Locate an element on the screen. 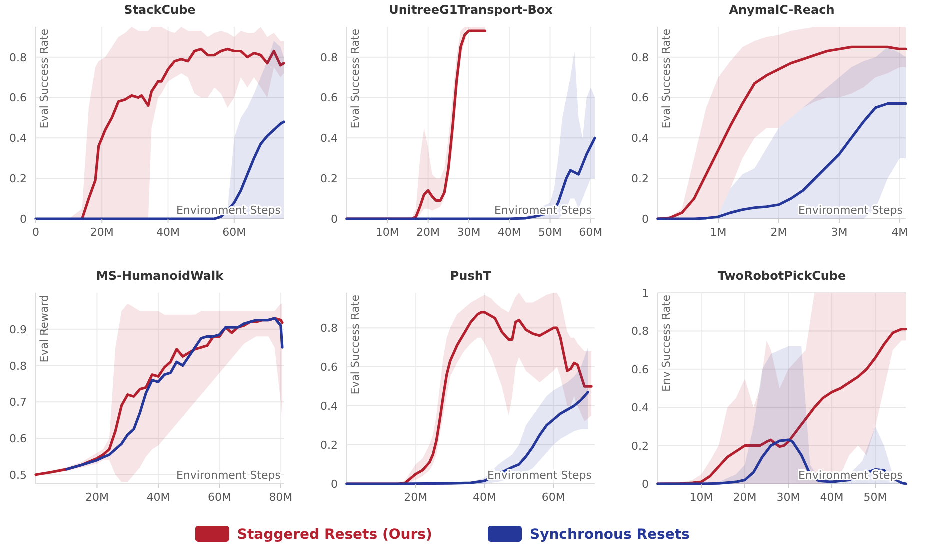 The width and height of the screenshot is (935, 548). x-tick-label: 2M is located at coordinates (779, 232).